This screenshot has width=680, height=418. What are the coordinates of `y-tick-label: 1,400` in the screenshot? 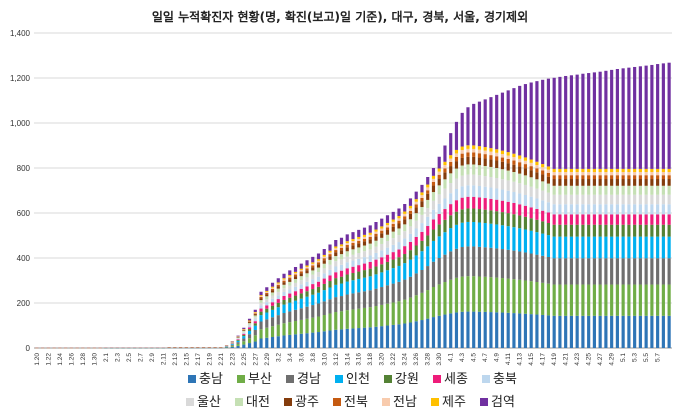 It's located at (20, 33).